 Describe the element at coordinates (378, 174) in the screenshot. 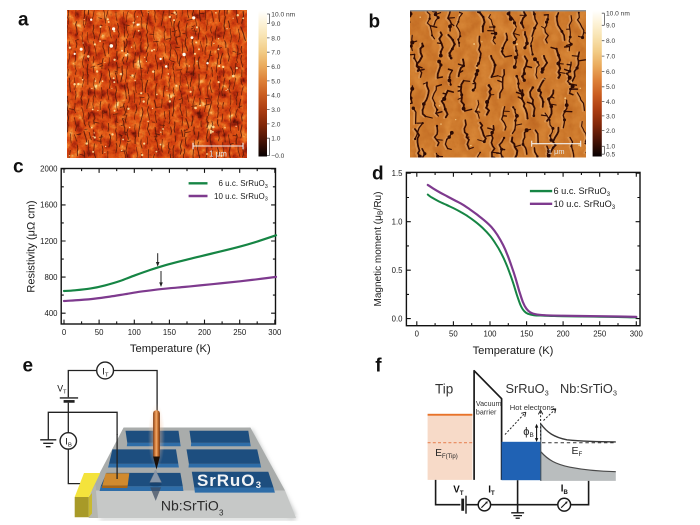

I see `svg-text: d` at that location.